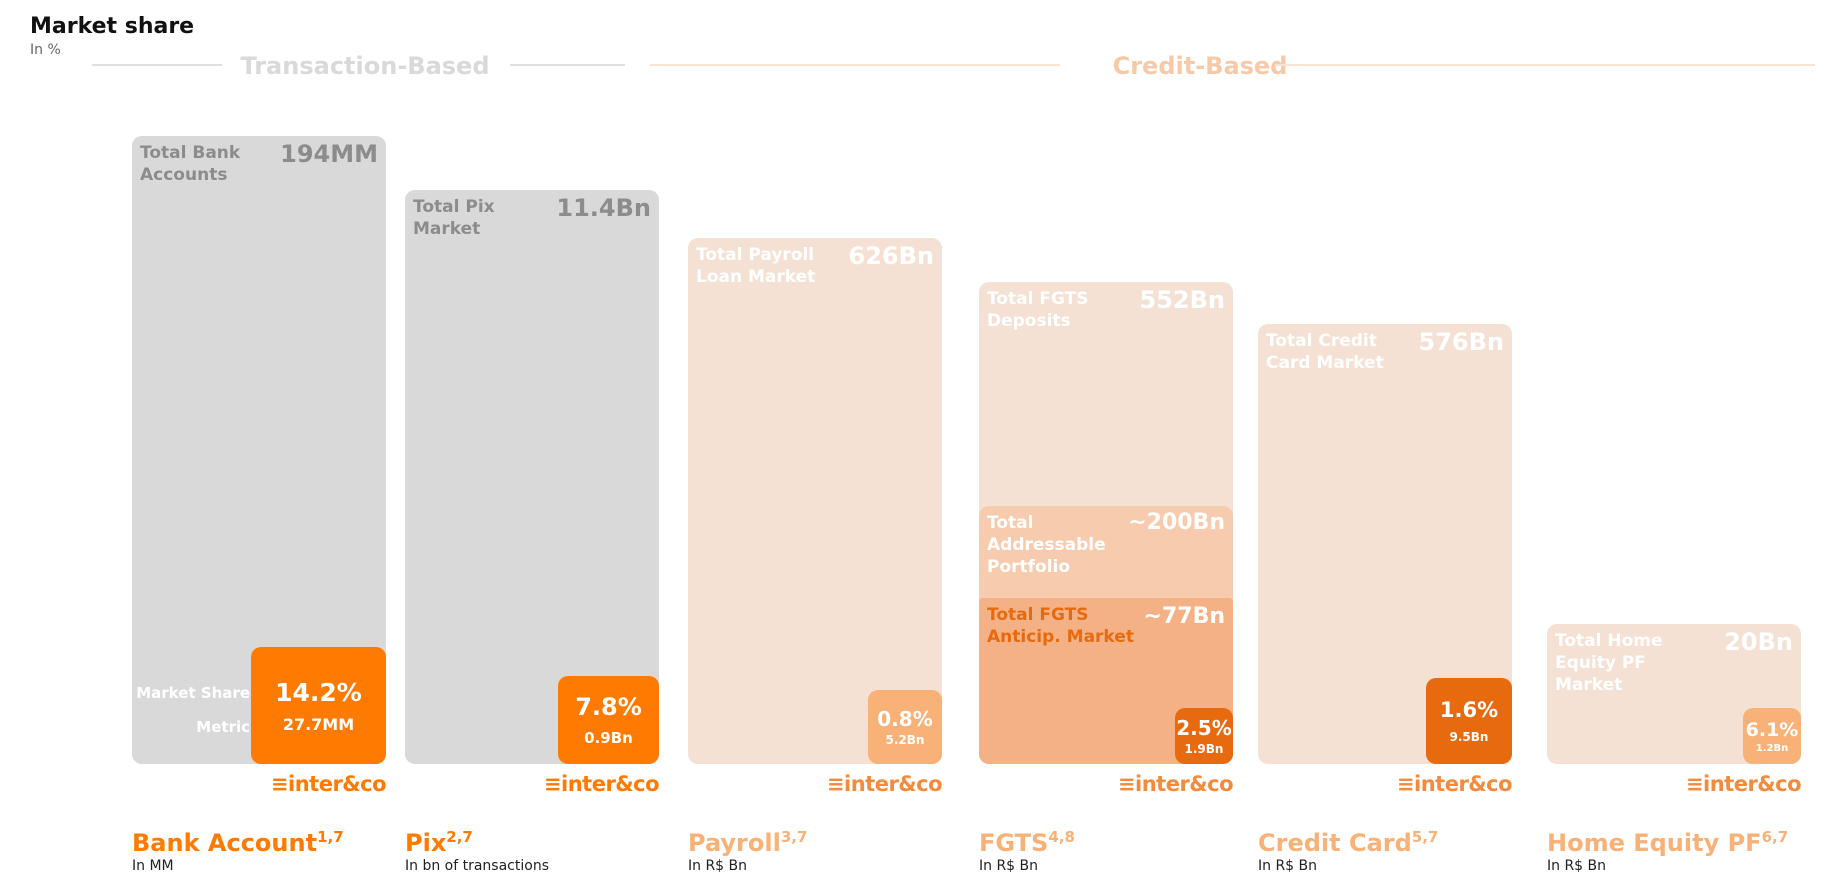 The image size is (1836, 888). Describe the element at coordinates (1014, 843) in the screenshot. I see `category-name-fgts: FGTS` at that location.